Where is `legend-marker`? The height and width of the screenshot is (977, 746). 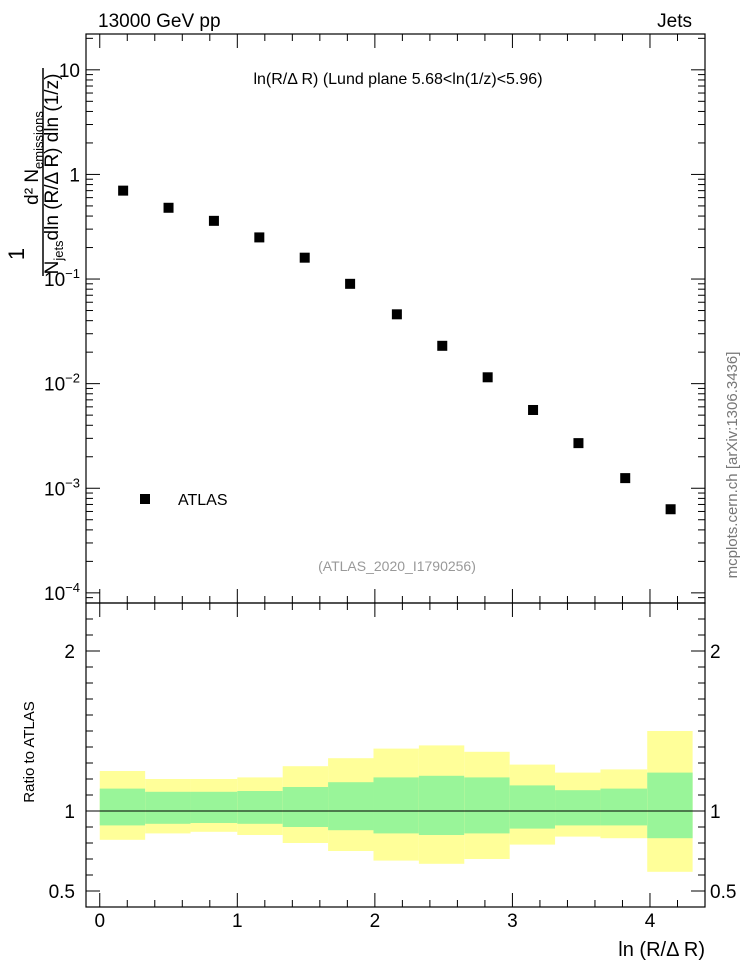
legend-marker is located at coordinates (145, 499).